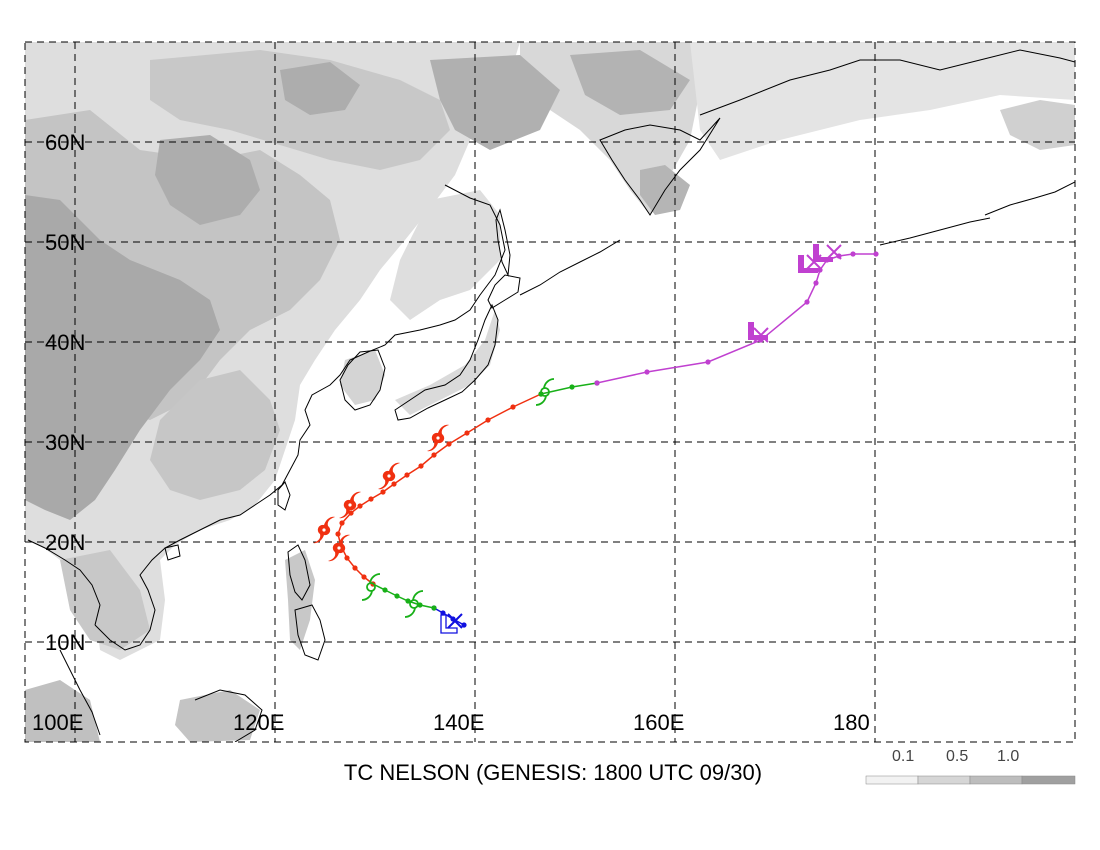  I want to click on land-sumatra-mid, so click(62, 711).